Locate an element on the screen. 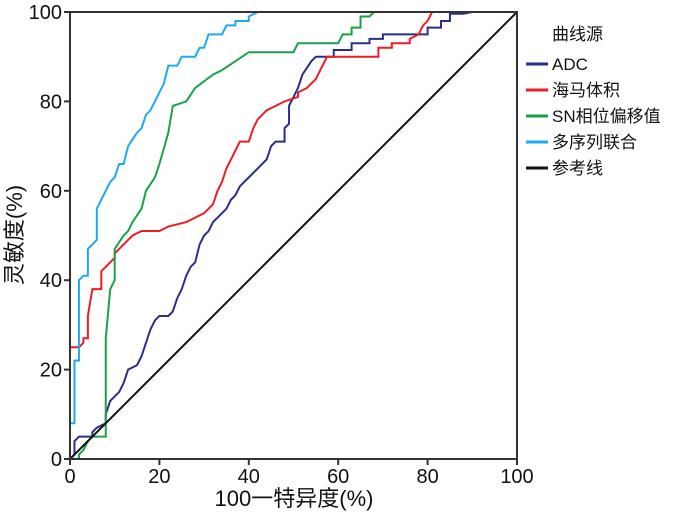 The width and height of the screenshot is (700, 517). x-axis-label: 100一特异度(%) is located at coordinates (294, 498).